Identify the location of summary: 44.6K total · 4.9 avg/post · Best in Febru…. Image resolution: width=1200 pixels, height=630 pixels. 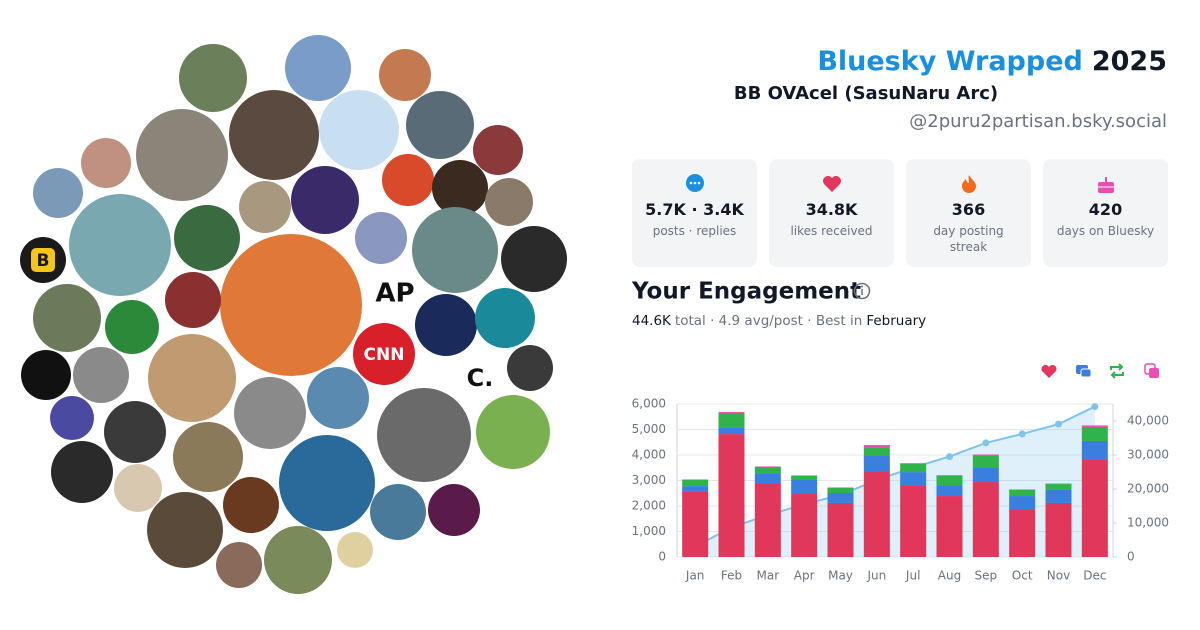
(779, 321).